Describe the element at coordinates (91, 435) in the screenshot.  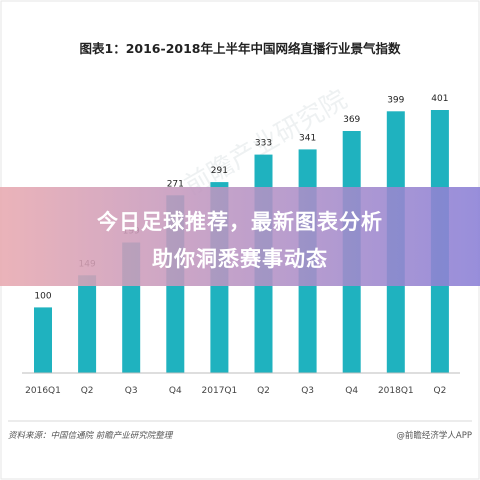
I see `source-note: 资料来源：中国信通院 前瞻产业研究院整理` at that location.